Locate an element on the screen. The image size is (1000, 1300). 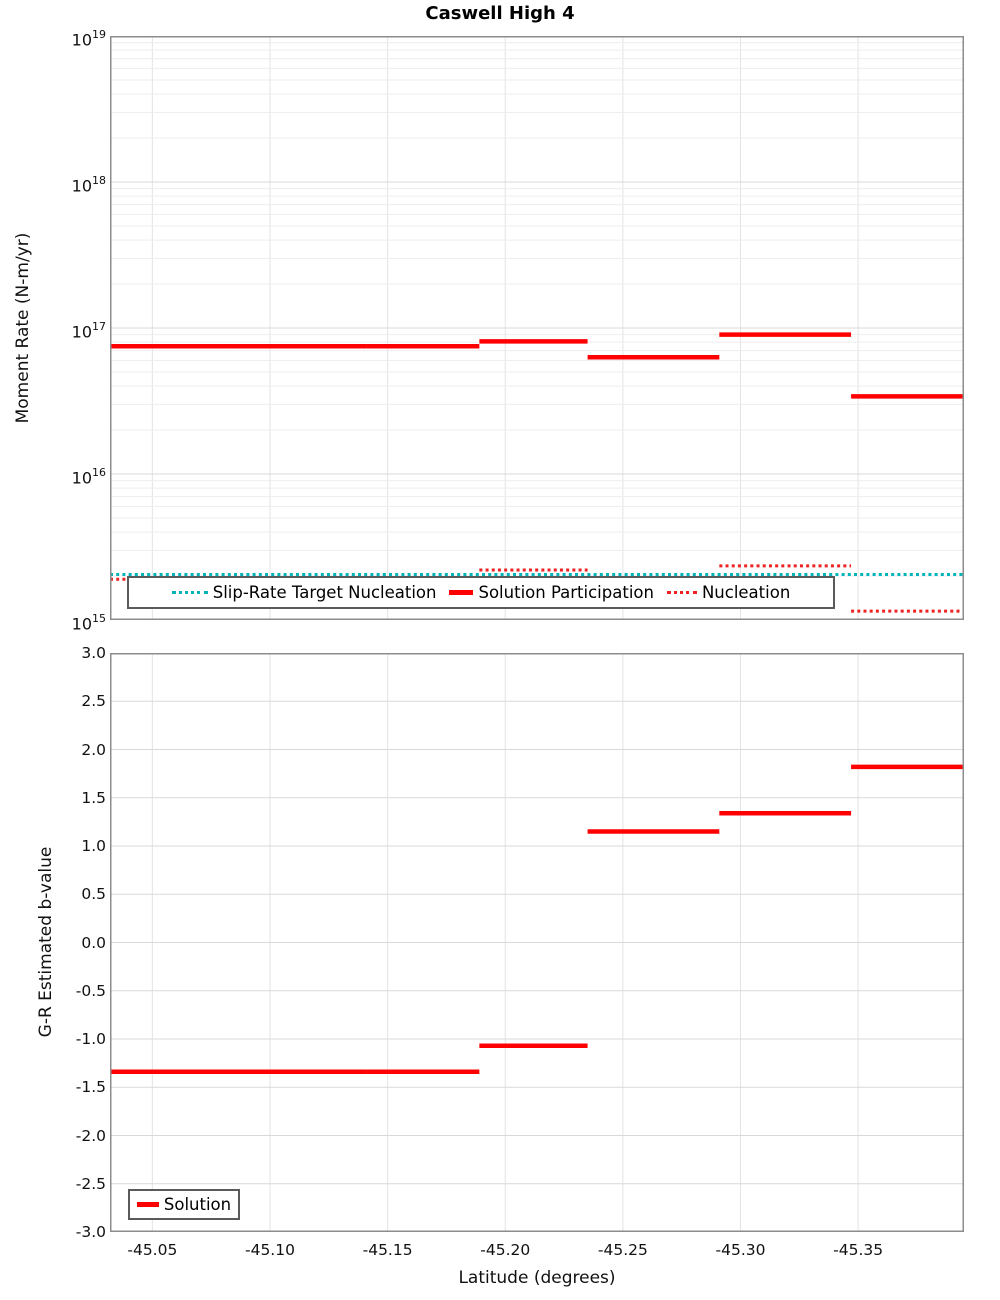
ytick-label: -2.5 is located at coordinates (90, 1183).